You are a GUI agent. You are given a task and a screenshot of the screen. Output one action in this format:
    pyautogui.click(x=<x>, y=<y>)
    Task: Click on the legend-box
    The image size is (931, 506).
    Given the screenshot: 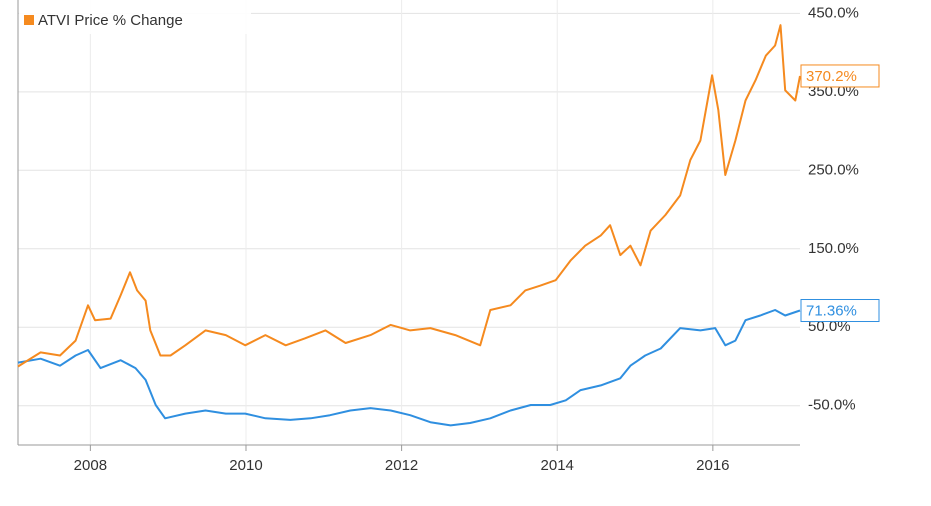 What is the action you would take?
    pyautogui.click(x=135, y=17)
    